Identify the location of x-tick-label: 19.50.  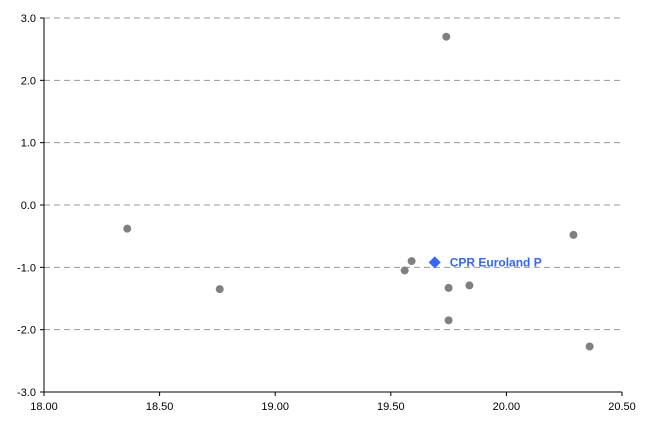
(391, 407).